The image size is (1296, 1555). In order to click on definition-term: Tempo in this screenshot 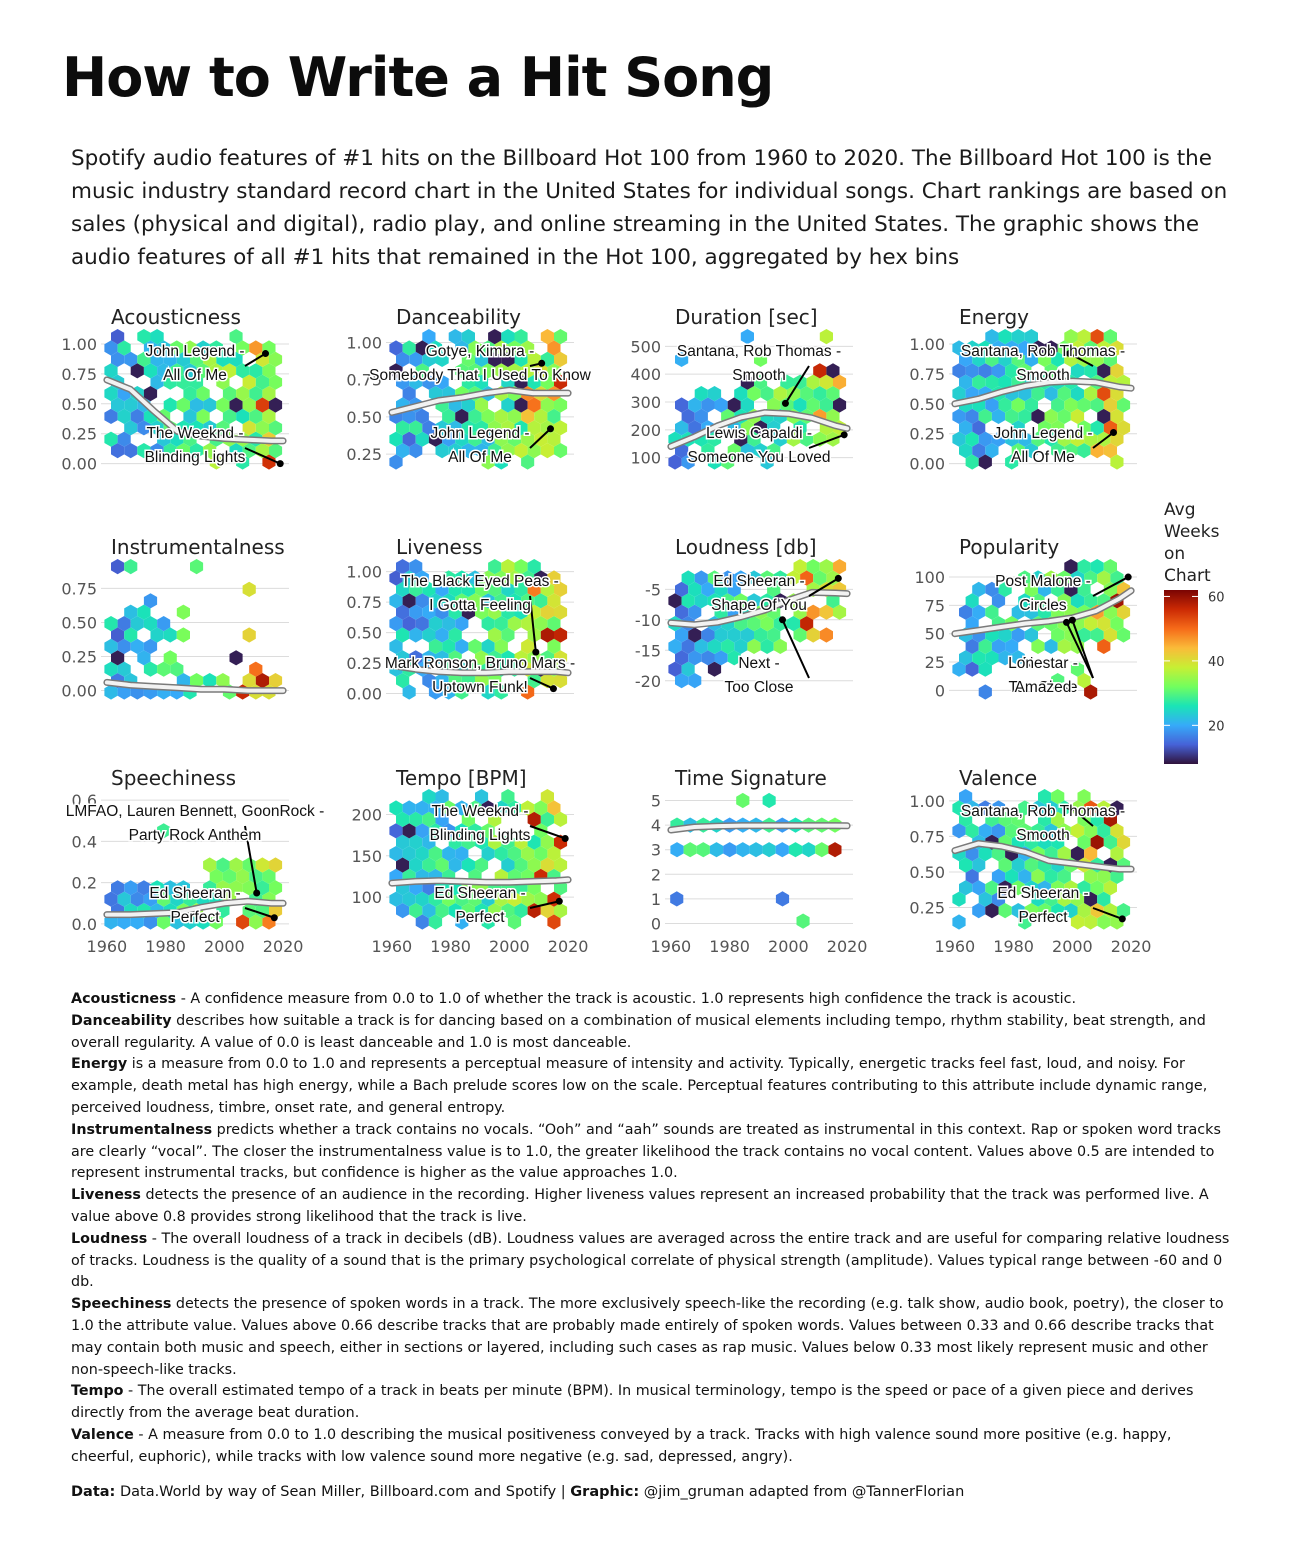, I will do `click(97, 1391)`.